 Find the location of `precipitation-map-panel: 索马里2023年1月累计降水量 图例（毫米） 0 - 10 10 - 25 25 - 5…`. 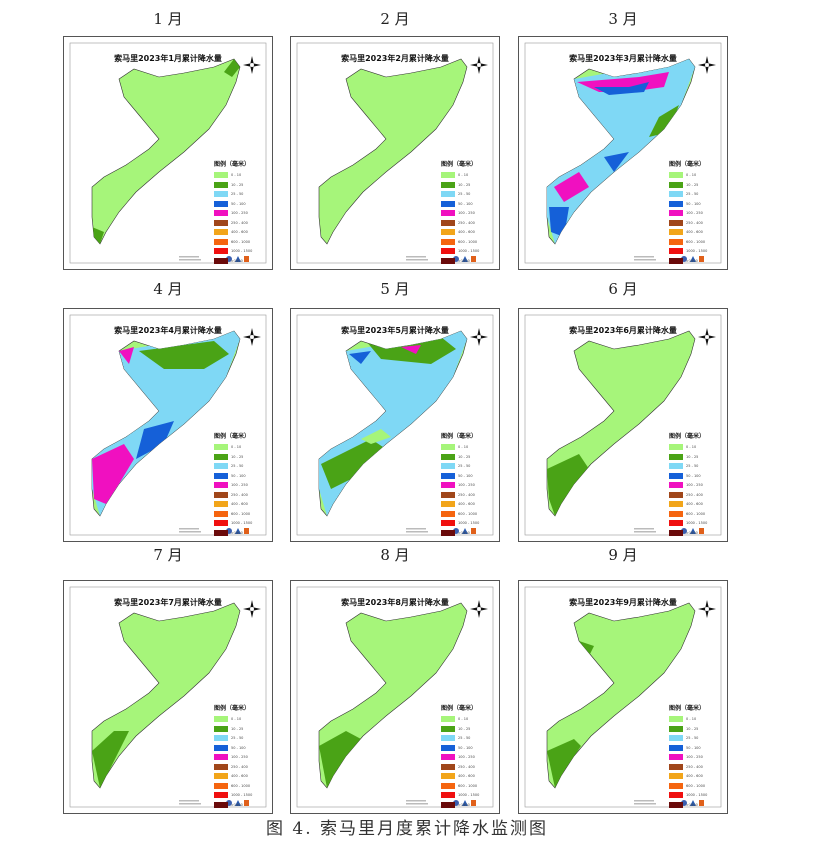

precipitation-map-panel: 索马里2023年1月累计降水量 图例（毫米） 0 - 10 10 - 25 25 - 5… is located at coordinates (168, 153).